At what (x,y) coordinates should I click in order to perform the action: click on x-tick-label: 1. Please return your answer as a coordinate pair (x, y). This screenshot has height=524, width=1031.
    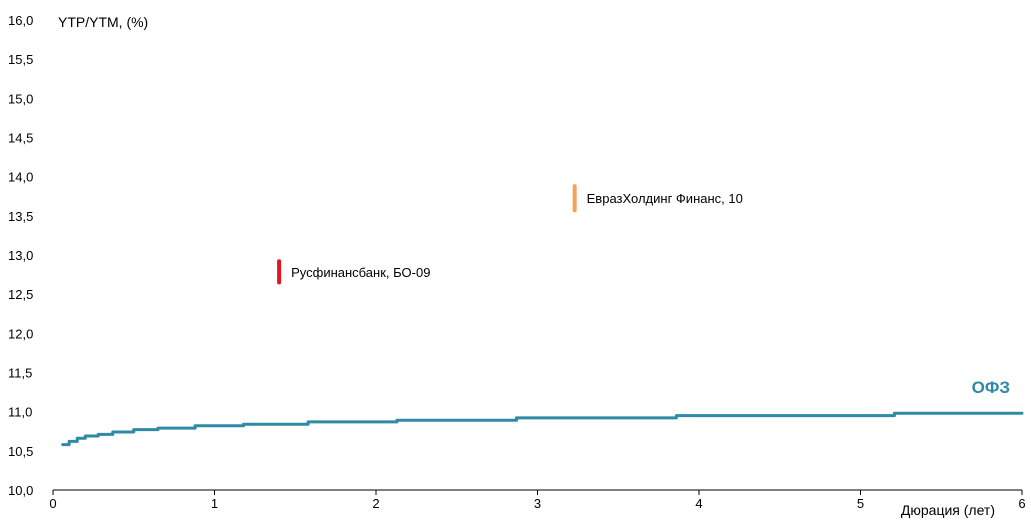
    Looking at the image, I should click on (214, 503).